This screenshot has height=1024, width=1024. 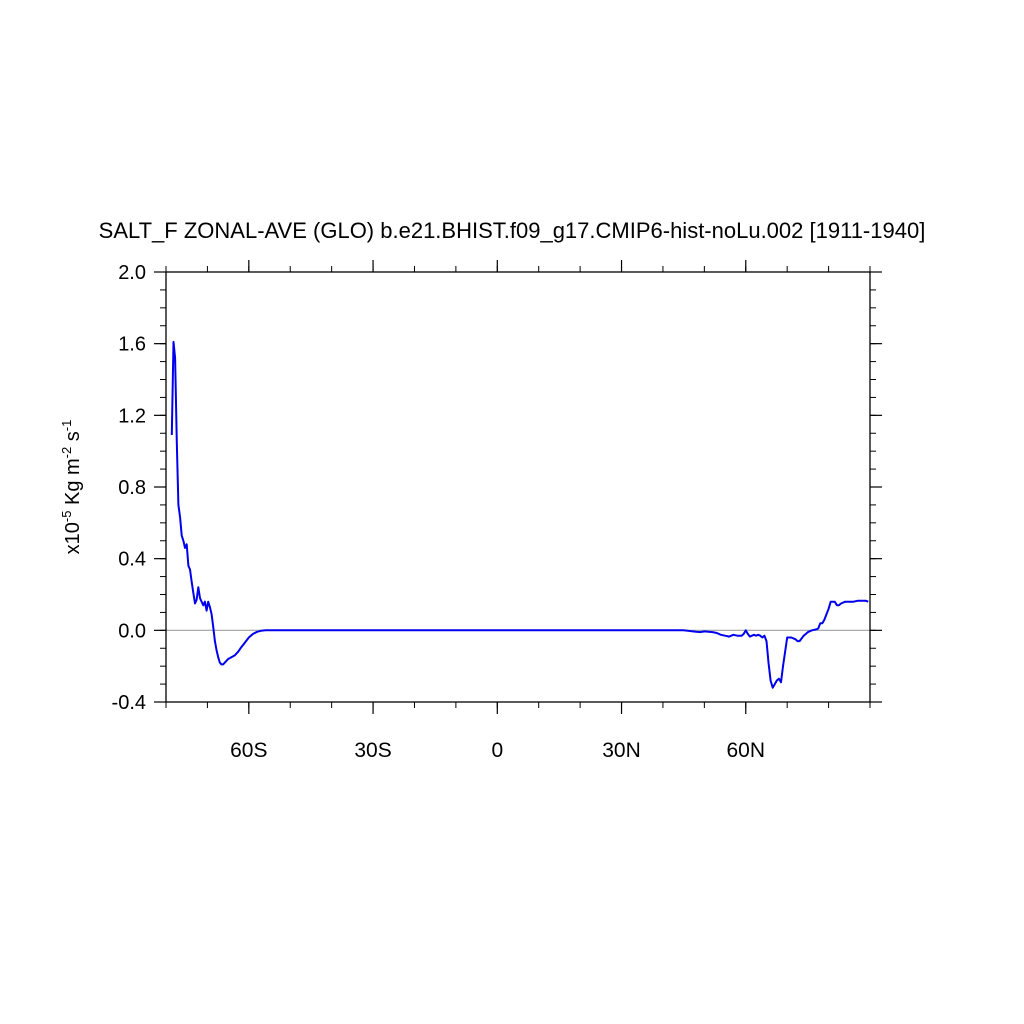 What do you see at coordinates (66, 426) in the screenshot?
I see `y-label-exponent-3: -1` at bounding box center [66, 426].